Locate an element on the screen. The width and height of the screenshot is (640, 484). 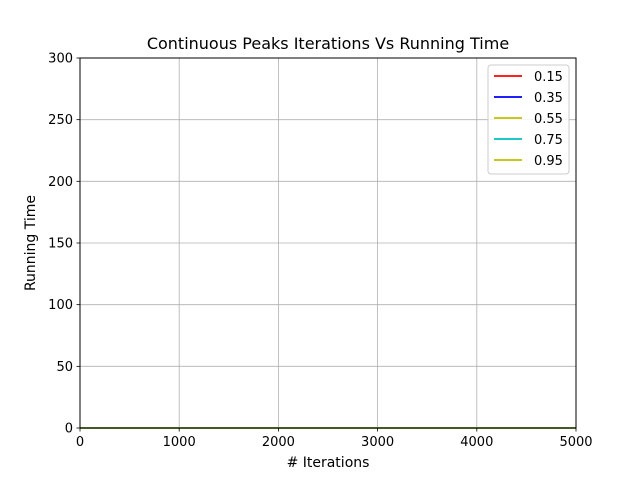
y-axis: 0 50 100 150 200 250 300 is located at coordinates (64, 244).